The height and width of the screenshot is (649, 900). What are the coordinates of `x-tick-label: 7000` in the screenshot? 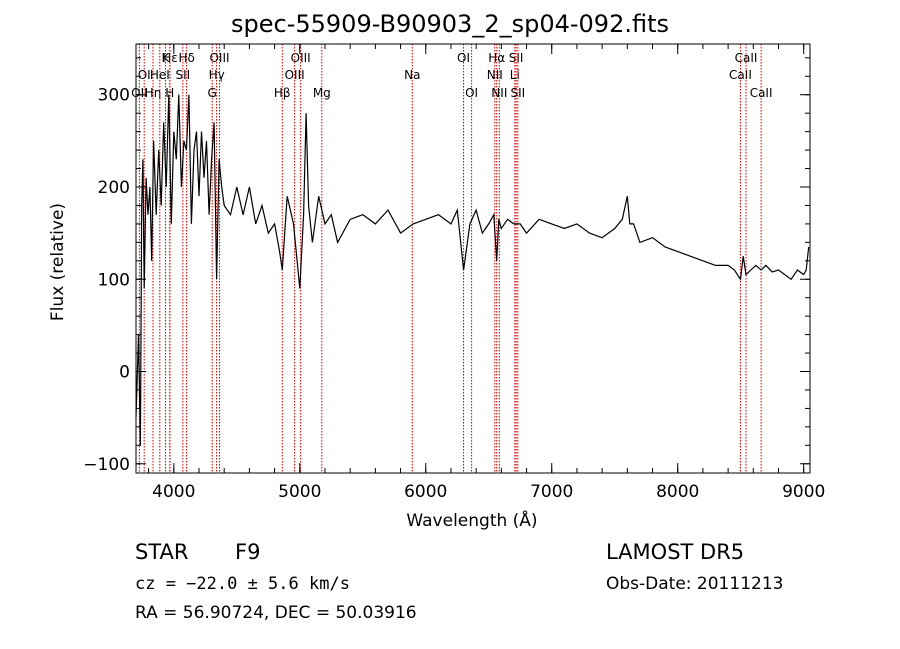 It's located at (551, 492).